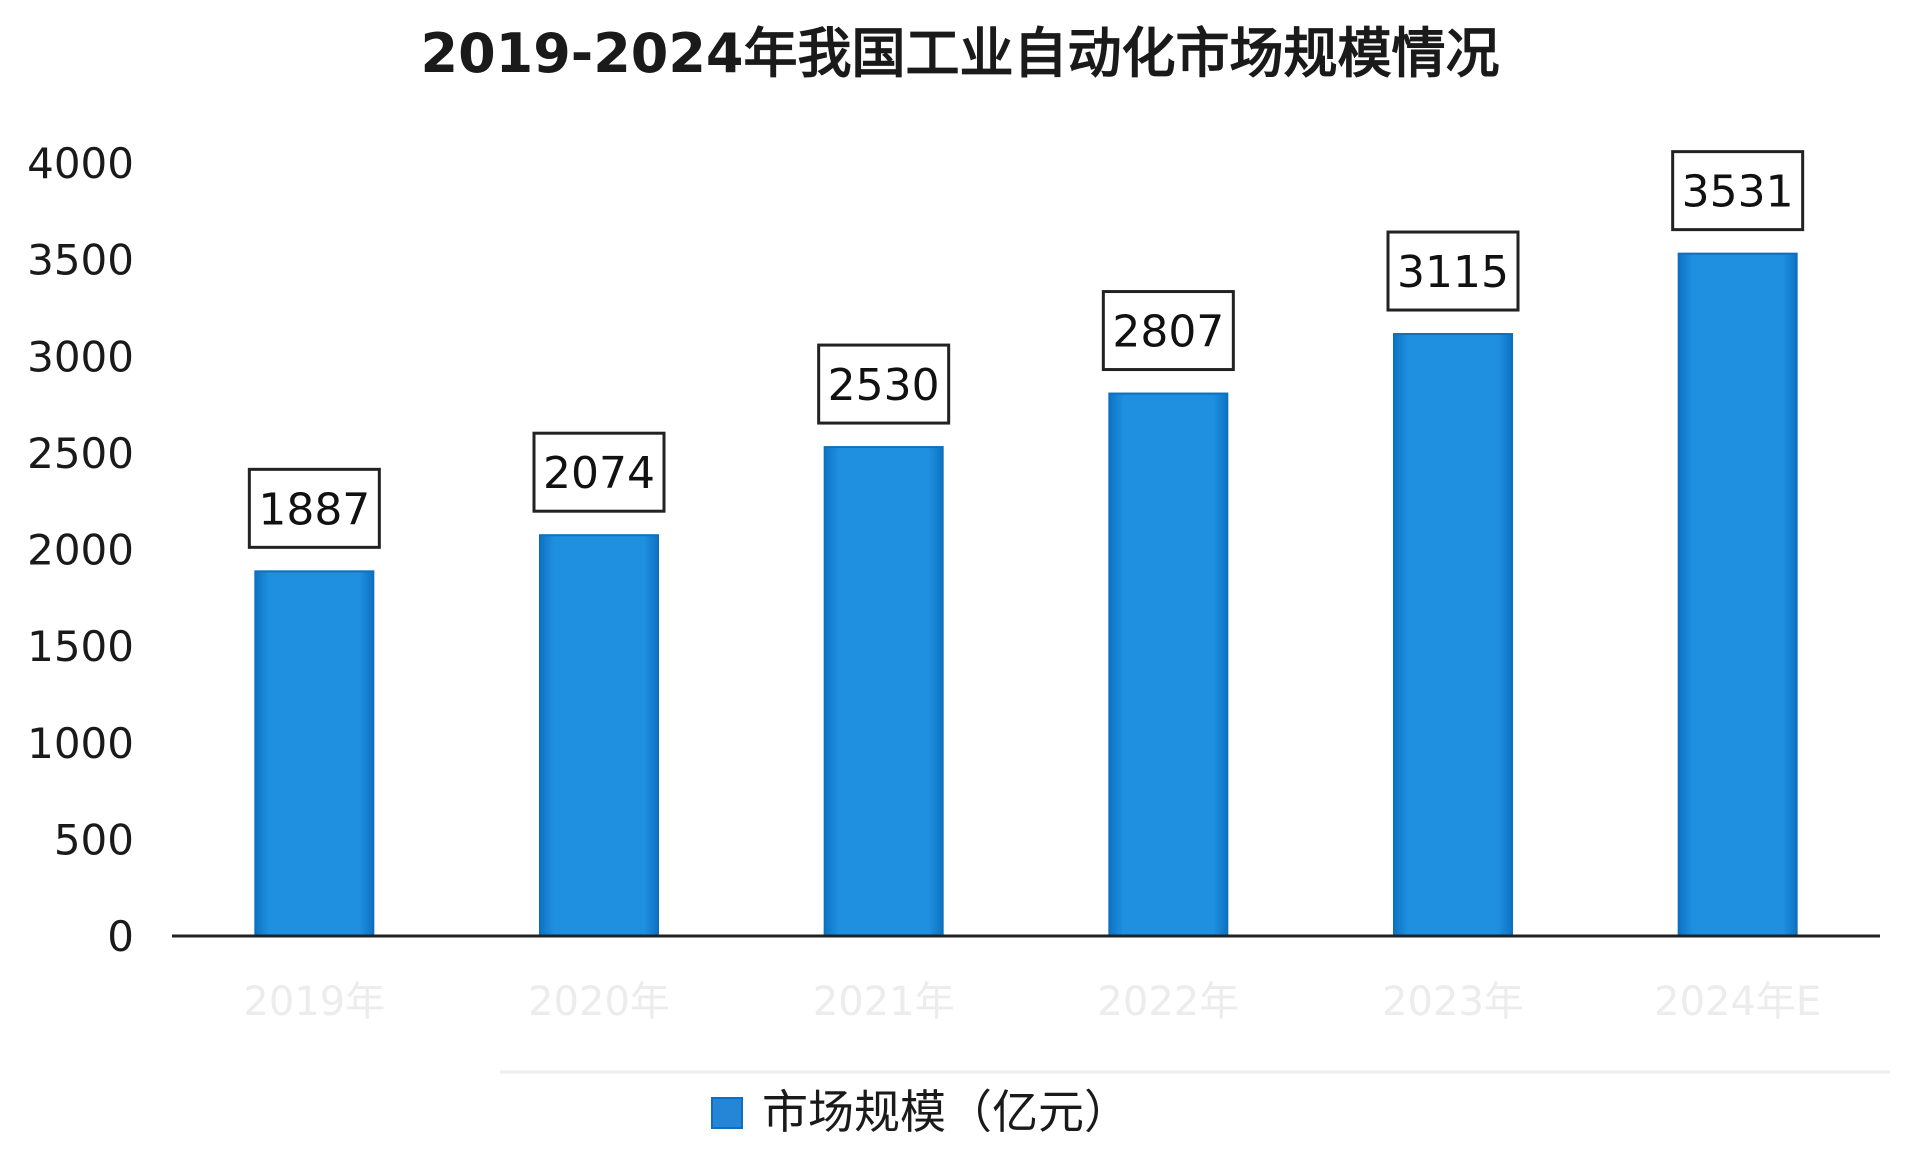 This screenshot has width=1920, height=1173. What do you see at coordinates (80, 453) in the screenshot?
I see `y-tick-label: 2500` at bounding box center [80, 453].